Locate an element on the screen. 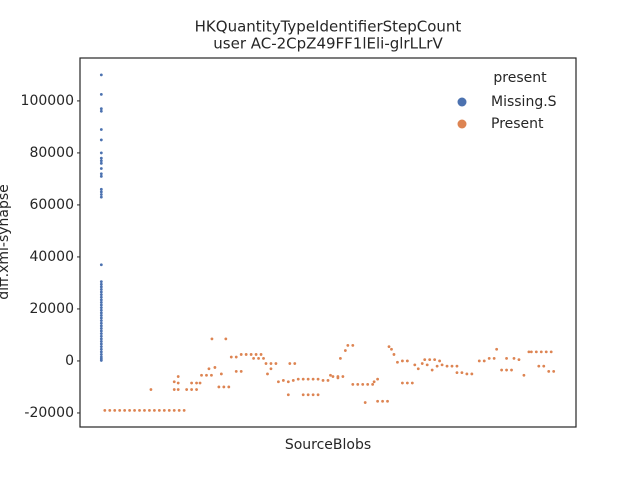 This screenshot has width=640, height=480. y-tick-label: 80000 is located at coordinates (51, 153).